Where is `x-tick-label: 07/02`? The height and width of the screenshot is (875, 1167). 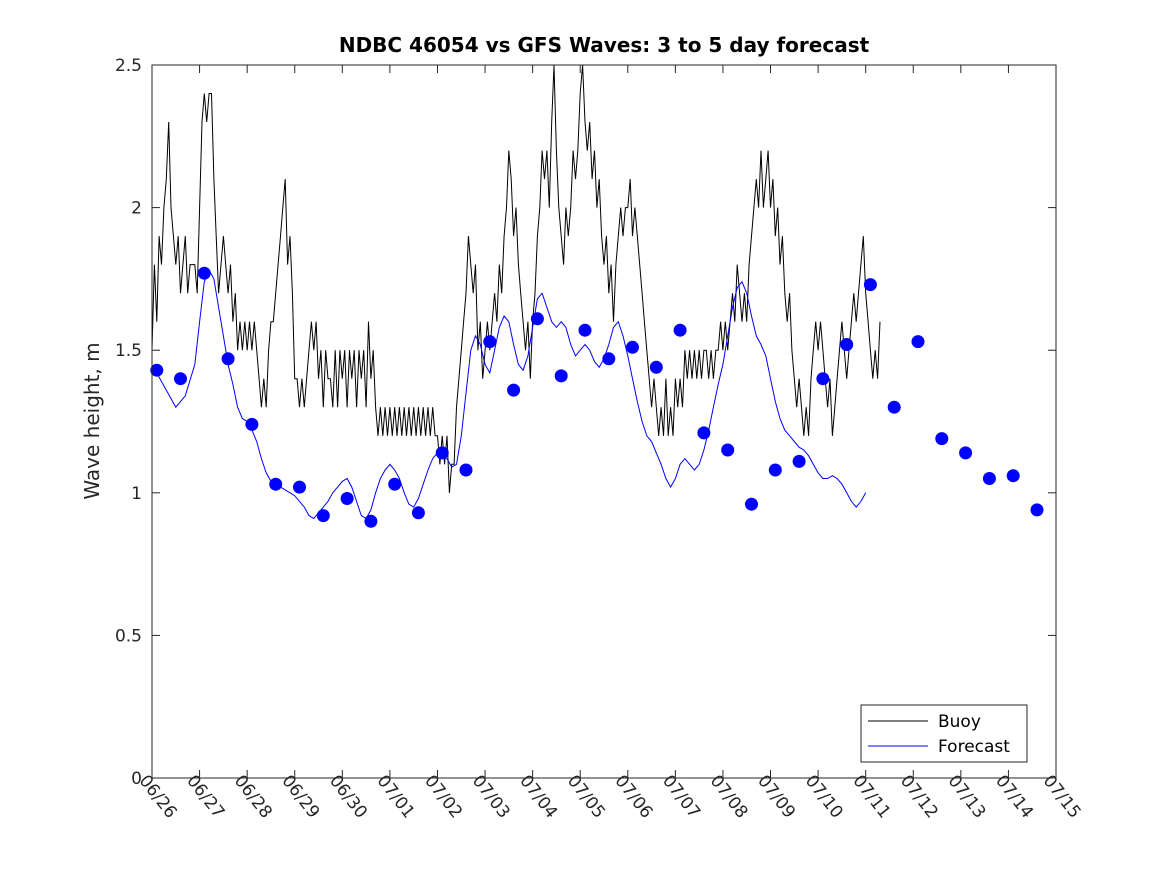
x-tick-label: 07/02 is located at coordinates (443, 796).